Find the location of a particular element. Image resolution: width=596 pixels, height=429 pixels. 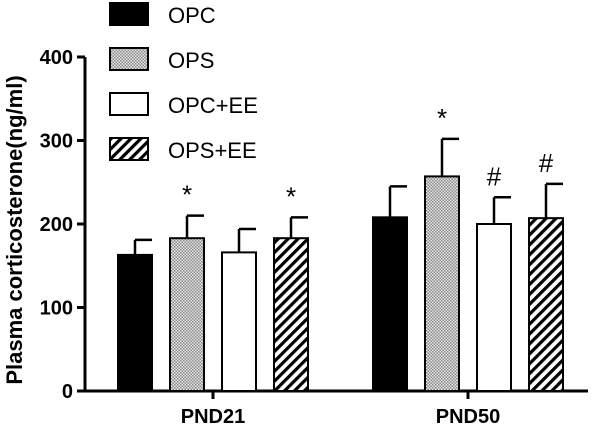

y-tick-label: 200 is located at coordinates (56, 225).